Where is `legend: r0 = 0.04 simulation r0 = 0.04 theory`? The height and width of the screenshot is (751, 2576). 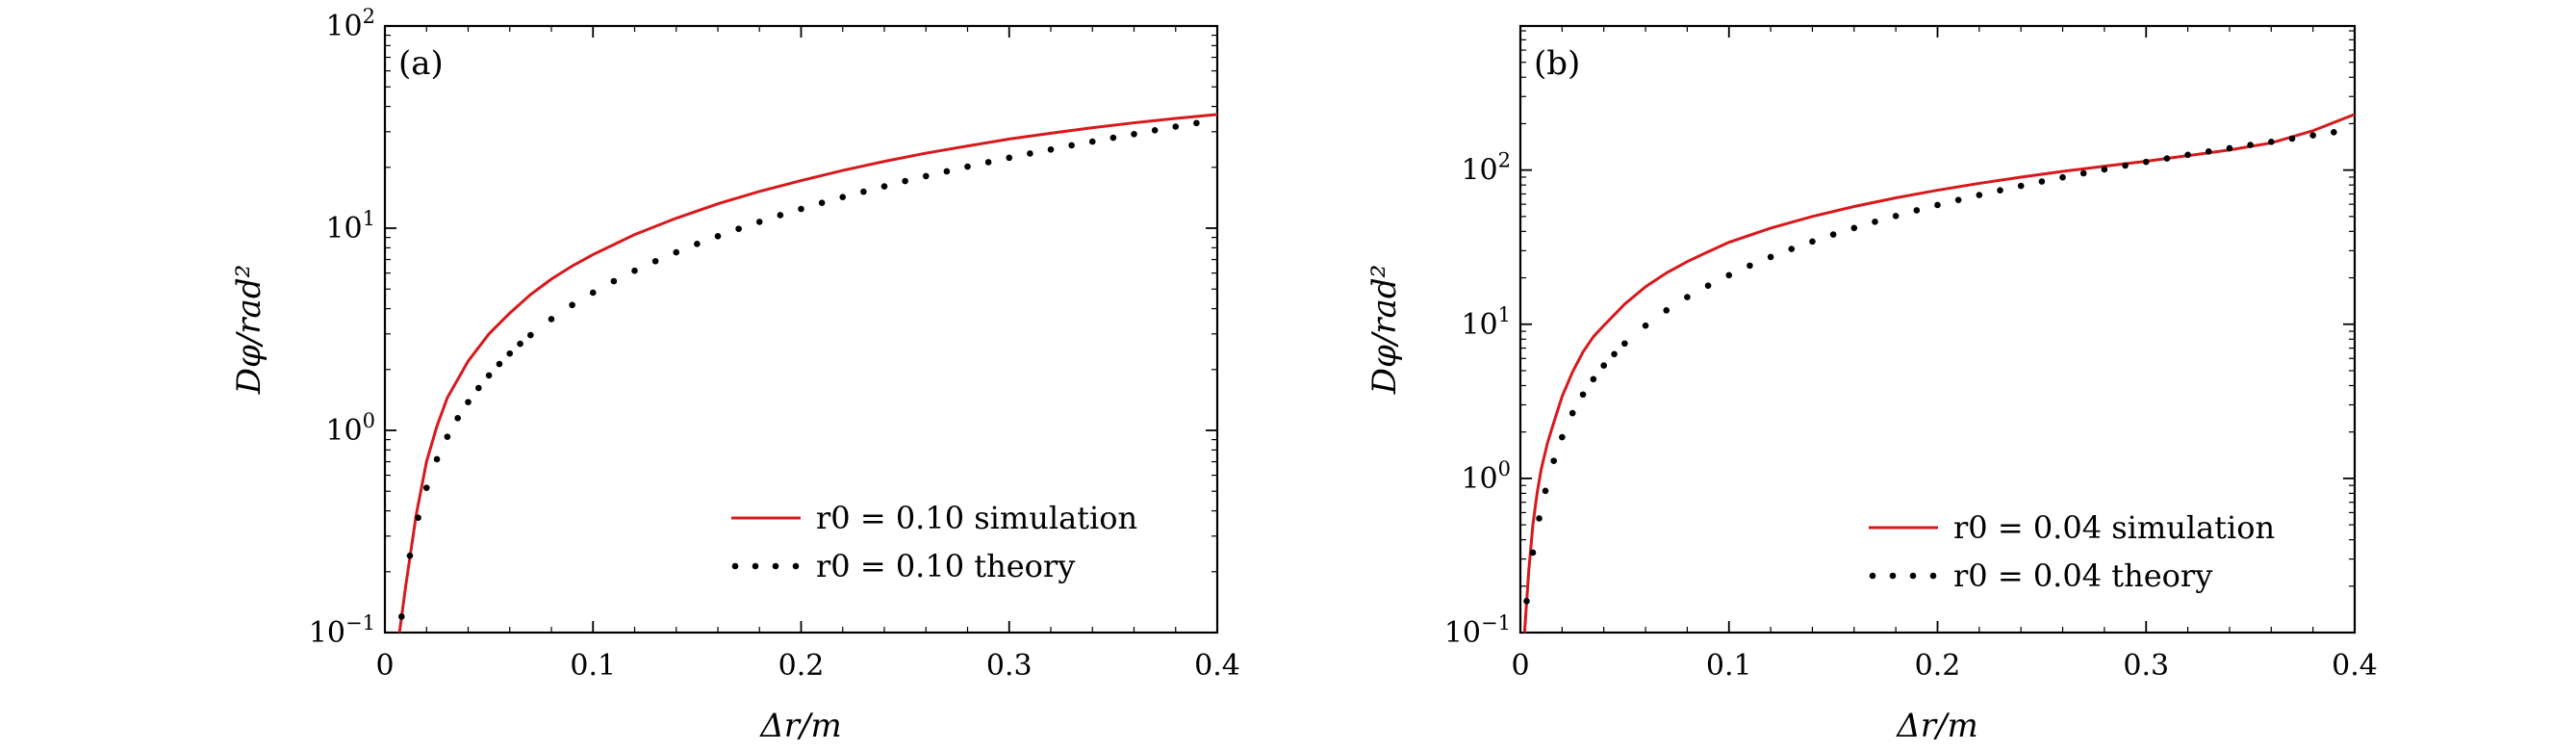 legend: r0 = 0.04 simulation r0 = 0.04 theory is located at coordinates (2072, 551).